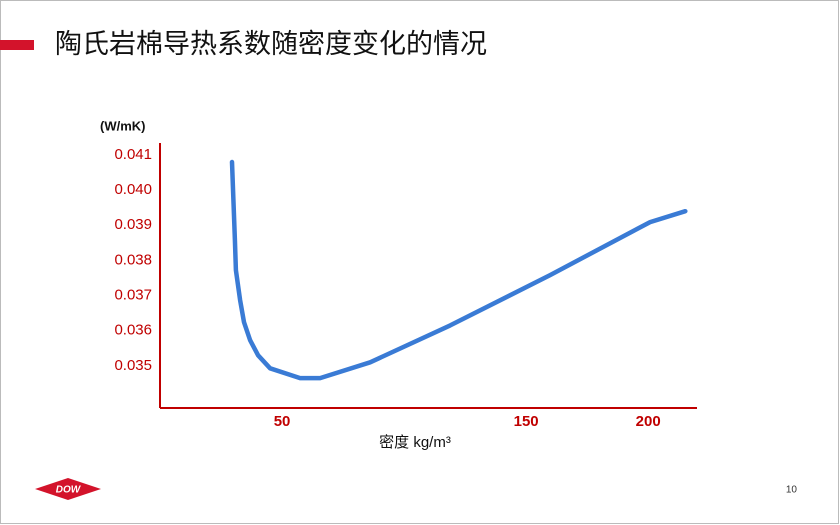 Image resolution: width=840 pixels, height=525 pixels. What do you see at coordinates (282, 421) in the screenshot?
I see `x-tick-label: 50` at bounding box center [282, 421].